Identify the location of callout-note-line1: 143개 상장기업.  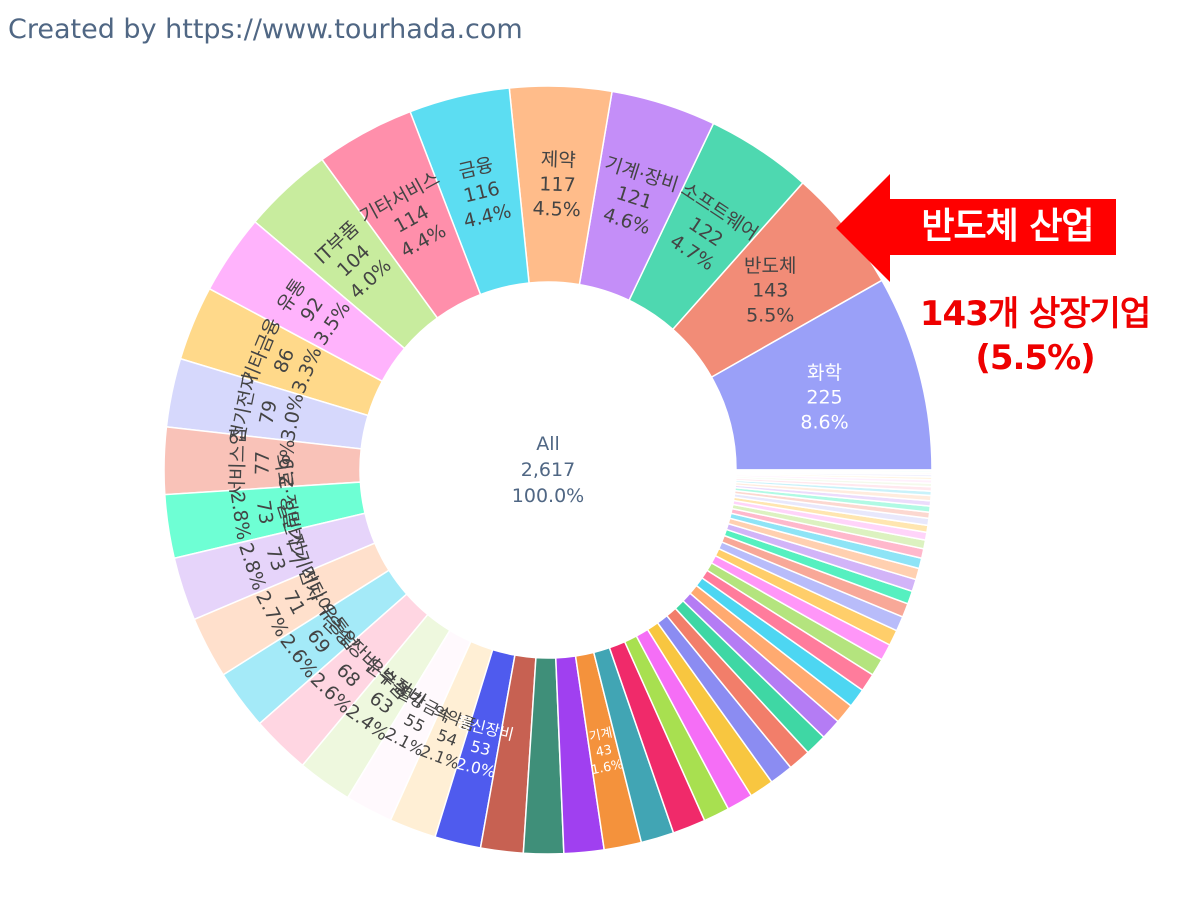
(1035, 314).